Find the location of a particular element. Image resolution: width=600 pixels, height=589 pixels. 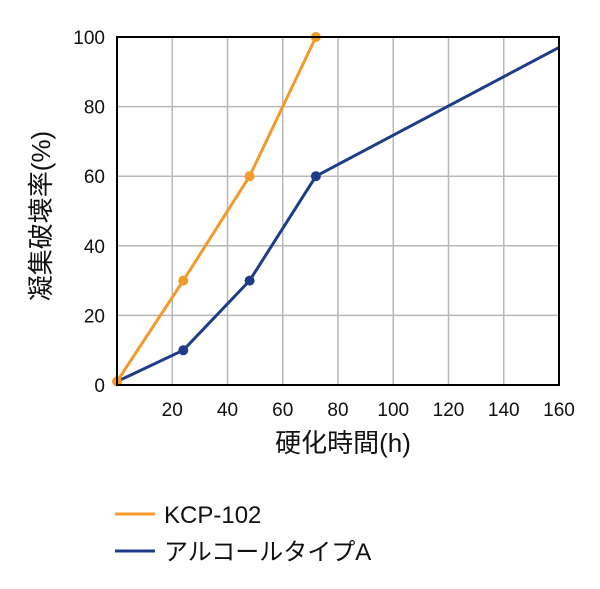

x-tick-label: 100 is located at coordinates (393, 410).